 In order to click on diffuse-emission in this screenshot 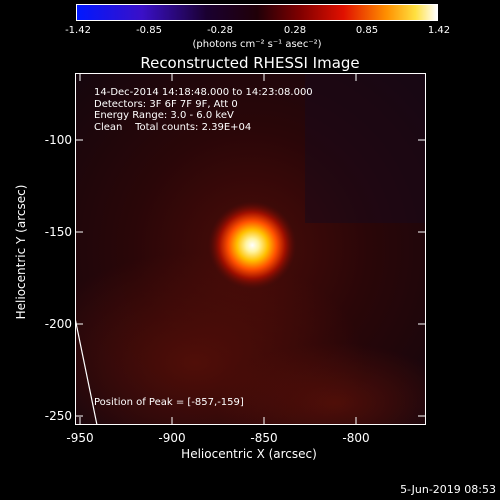, I will do `click(320, 384)`.